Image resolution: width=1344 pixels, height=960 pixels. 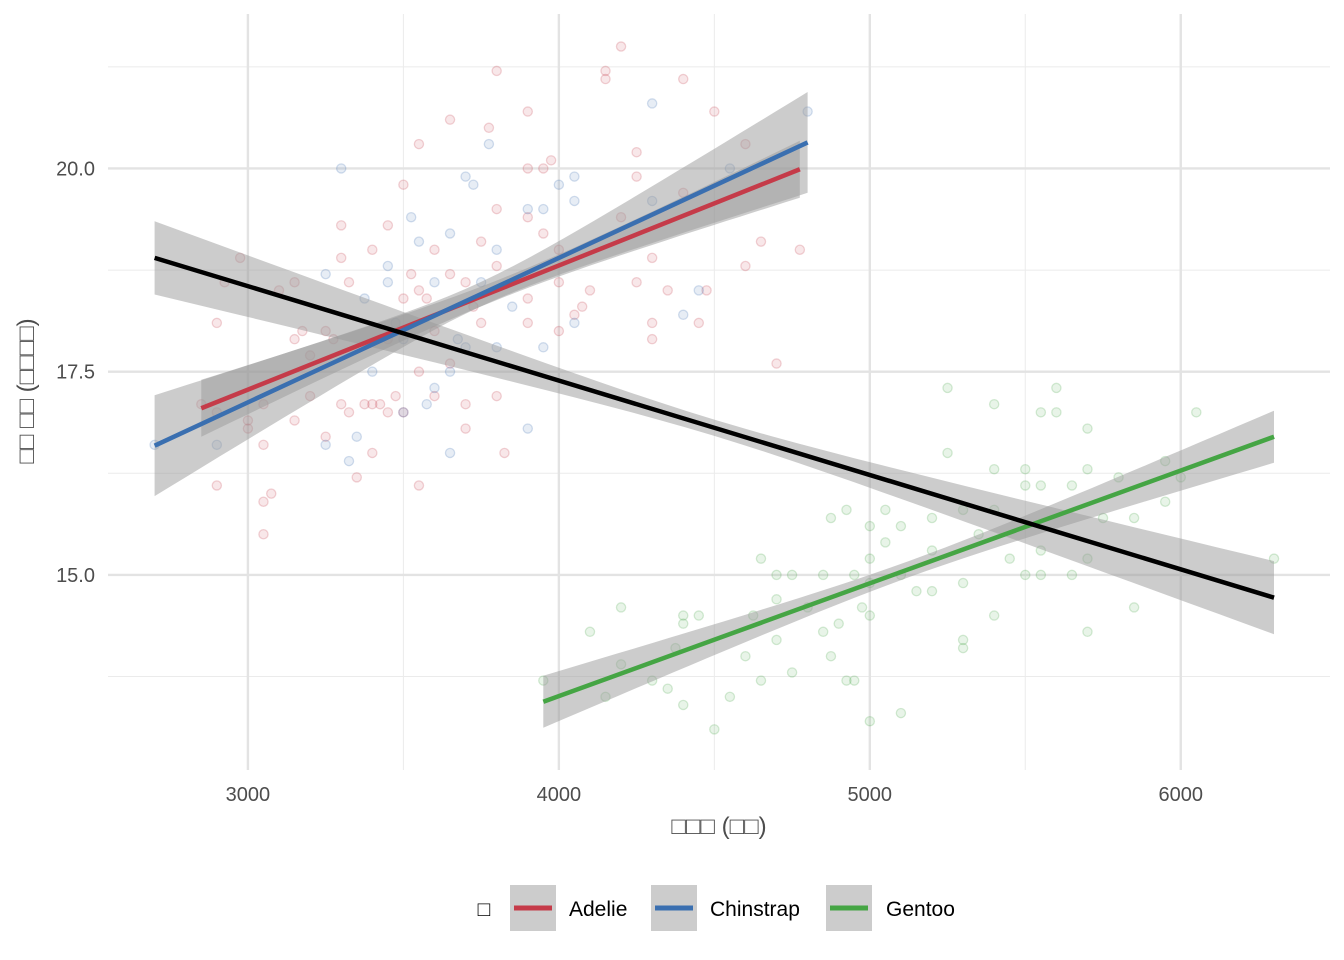 What do you see at coordinates (714, 795) in the screenshot?
I see `x-tick-labels: 3000 4000 5000 6000` at bounding box center [714, 795].